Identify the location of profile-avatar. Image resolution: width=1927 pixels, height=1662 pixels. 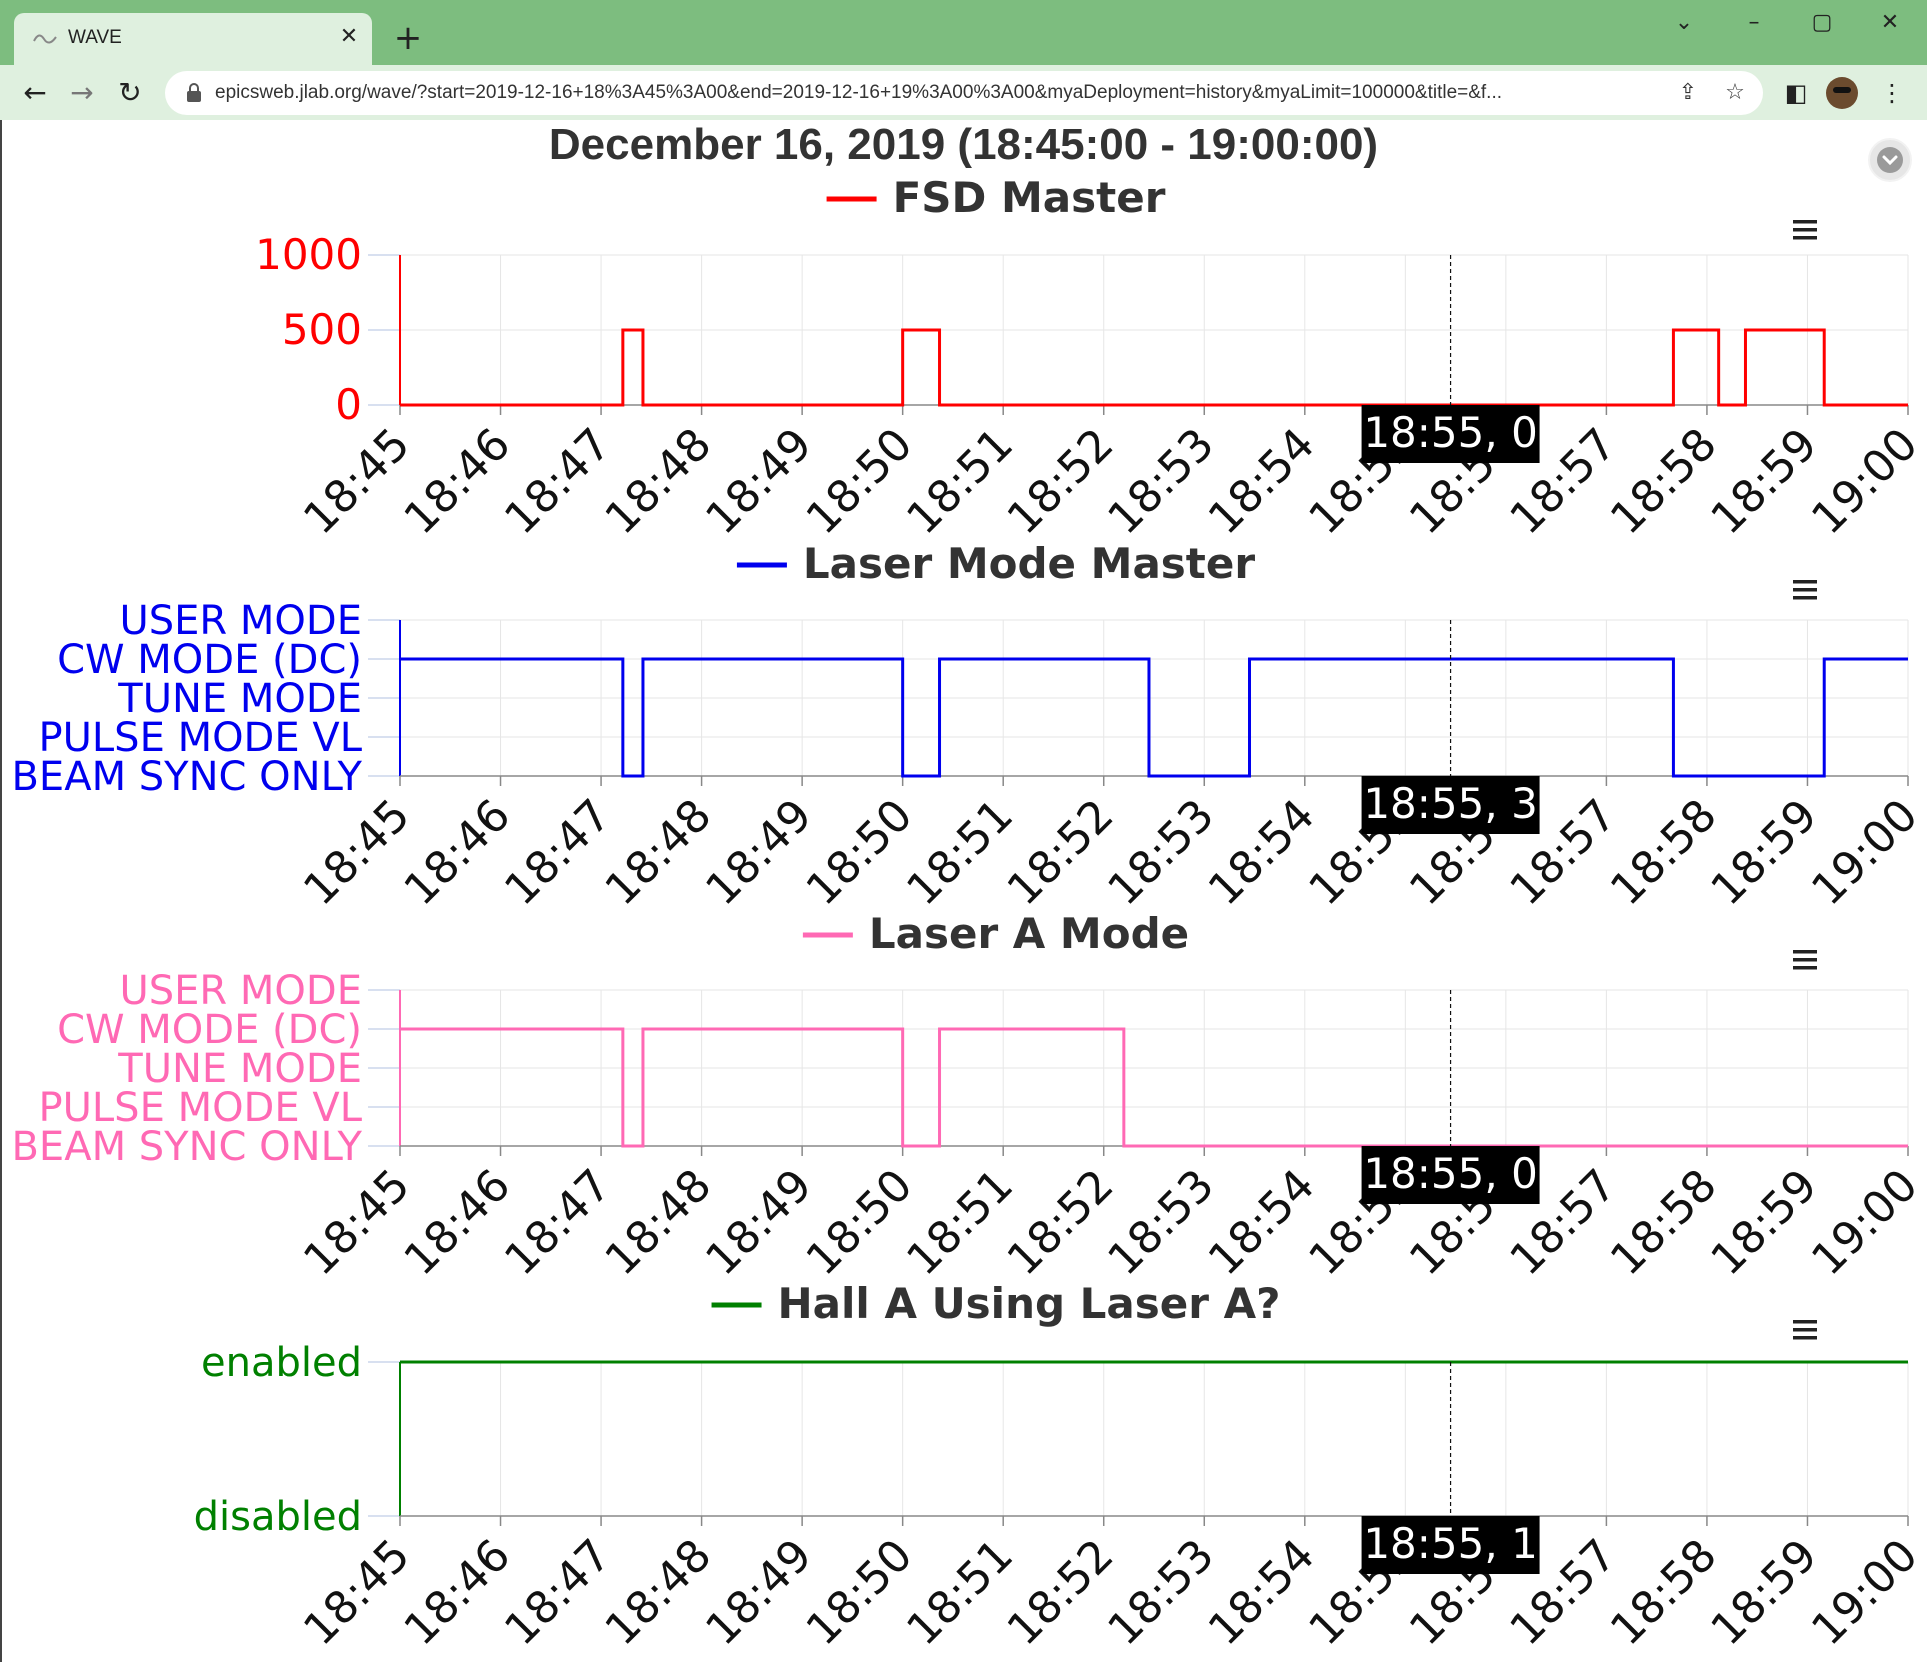
(1842, 93).